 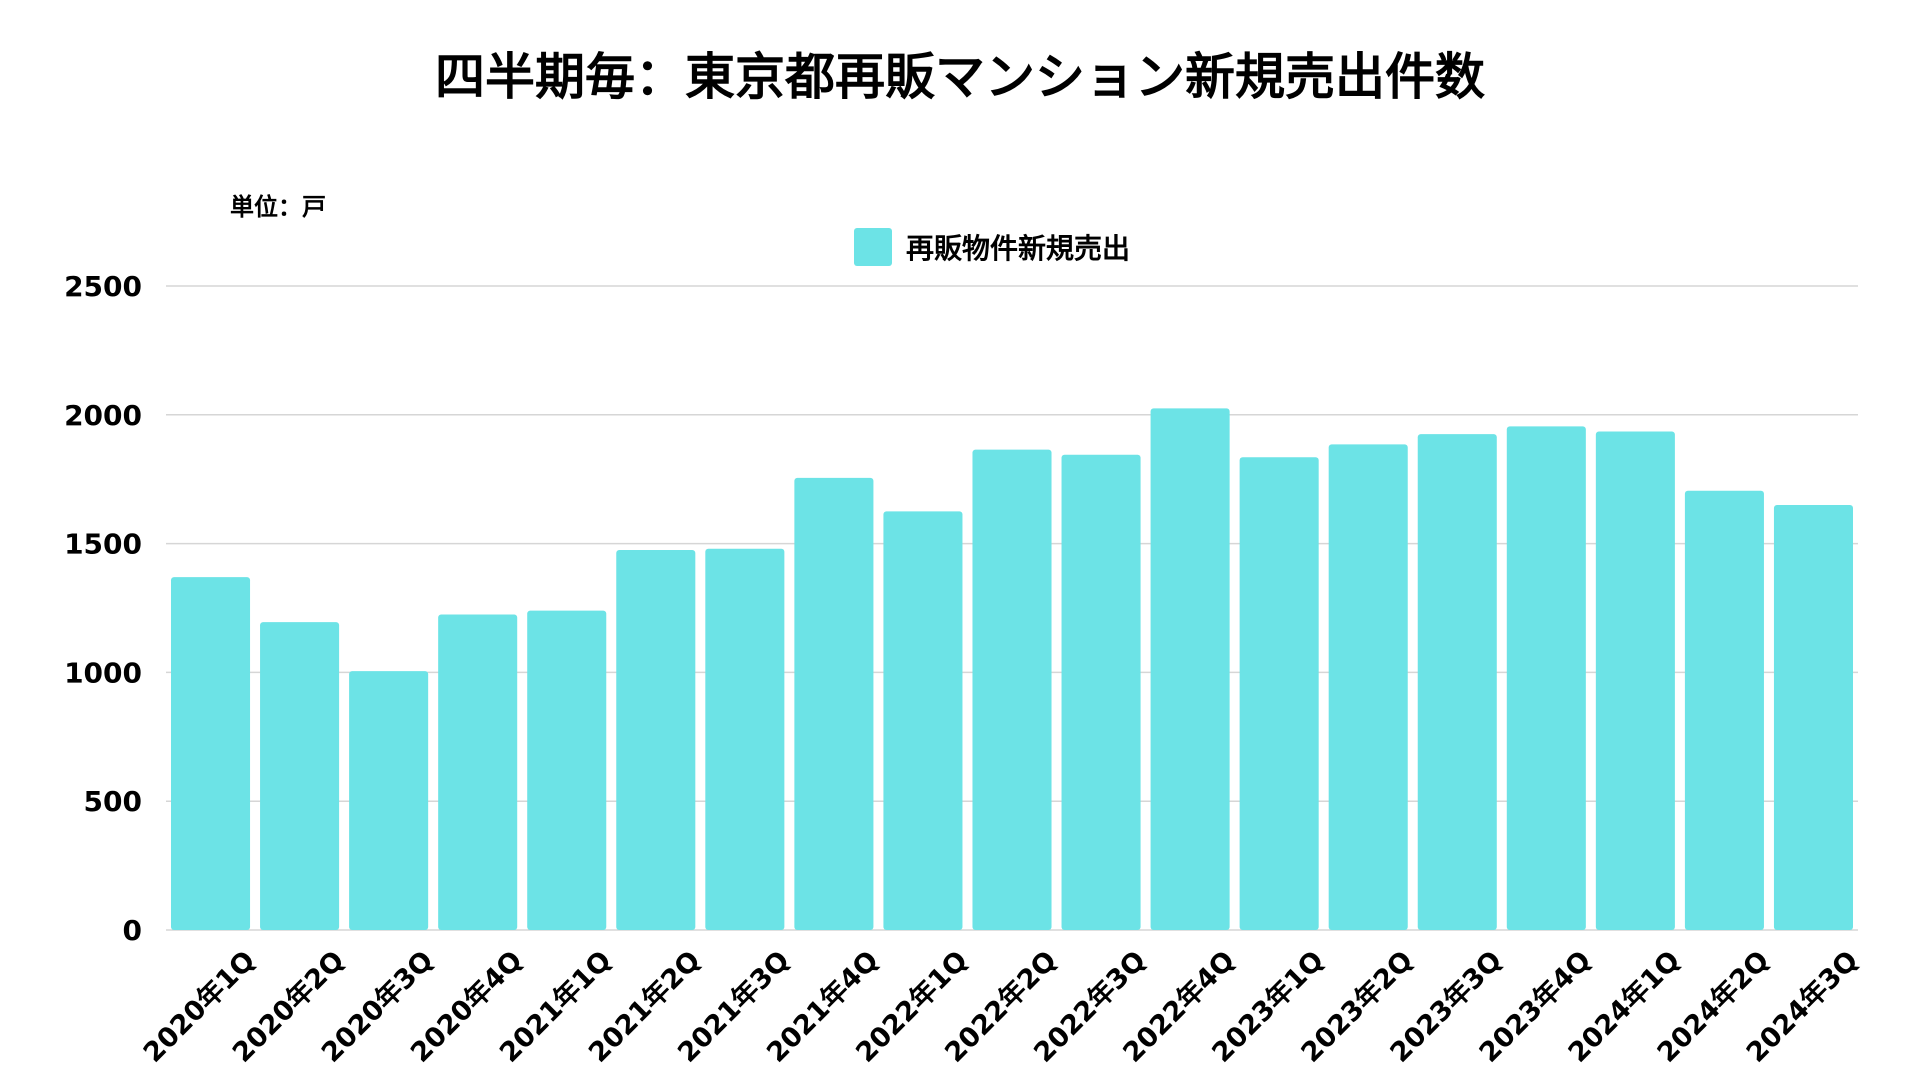 What do you see at coordinates (1018, 248) in the screenshot?
I see `legend-label: 再販物件新規売出` at bounding box center [1018, 248].